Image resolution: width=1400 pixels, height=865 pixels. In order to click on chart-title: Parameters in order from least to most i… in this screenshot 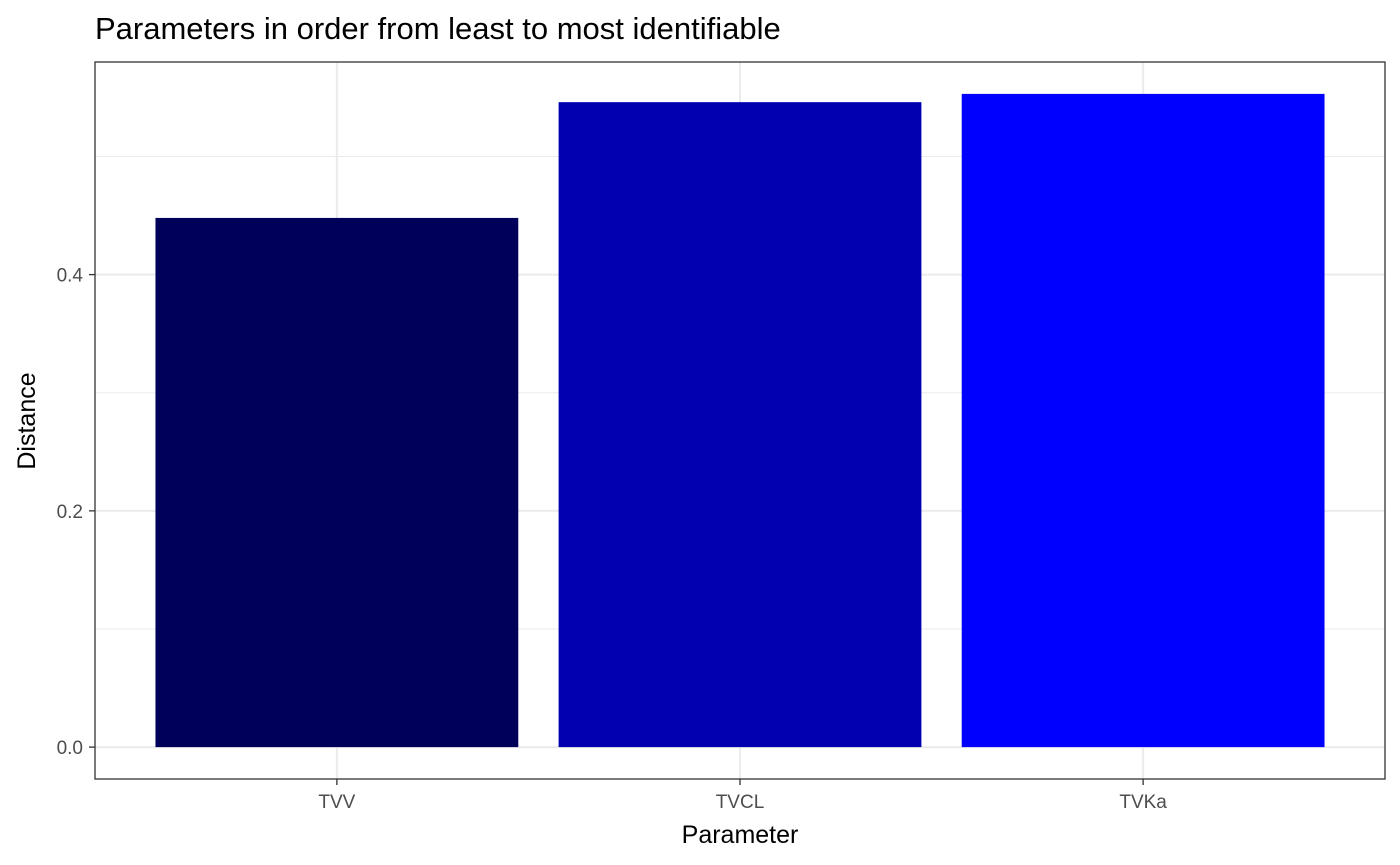, I will do `click(438, 28)`.